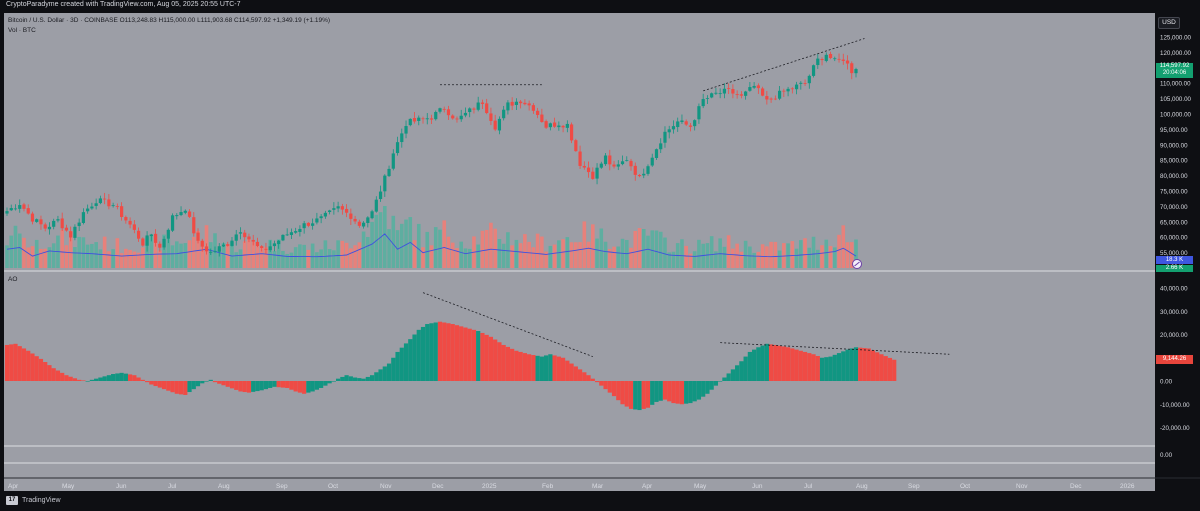 Image resolution: width=1200 pixels, height=511 pixels. I want to click on last-price-value: 114,597.92, so click(1174, 66).